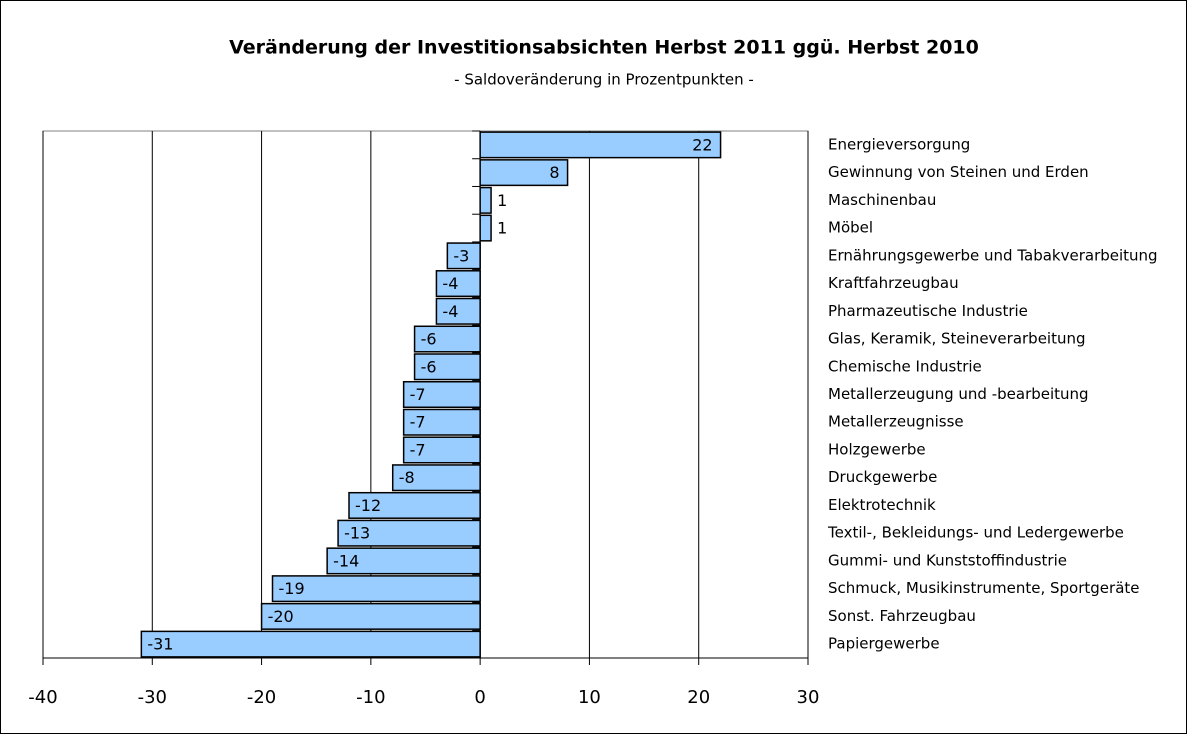  What do you see at coordinates (152, 697) in the screenshot?
I see `x-tick-label: -30` at bounding box center [152, 697].